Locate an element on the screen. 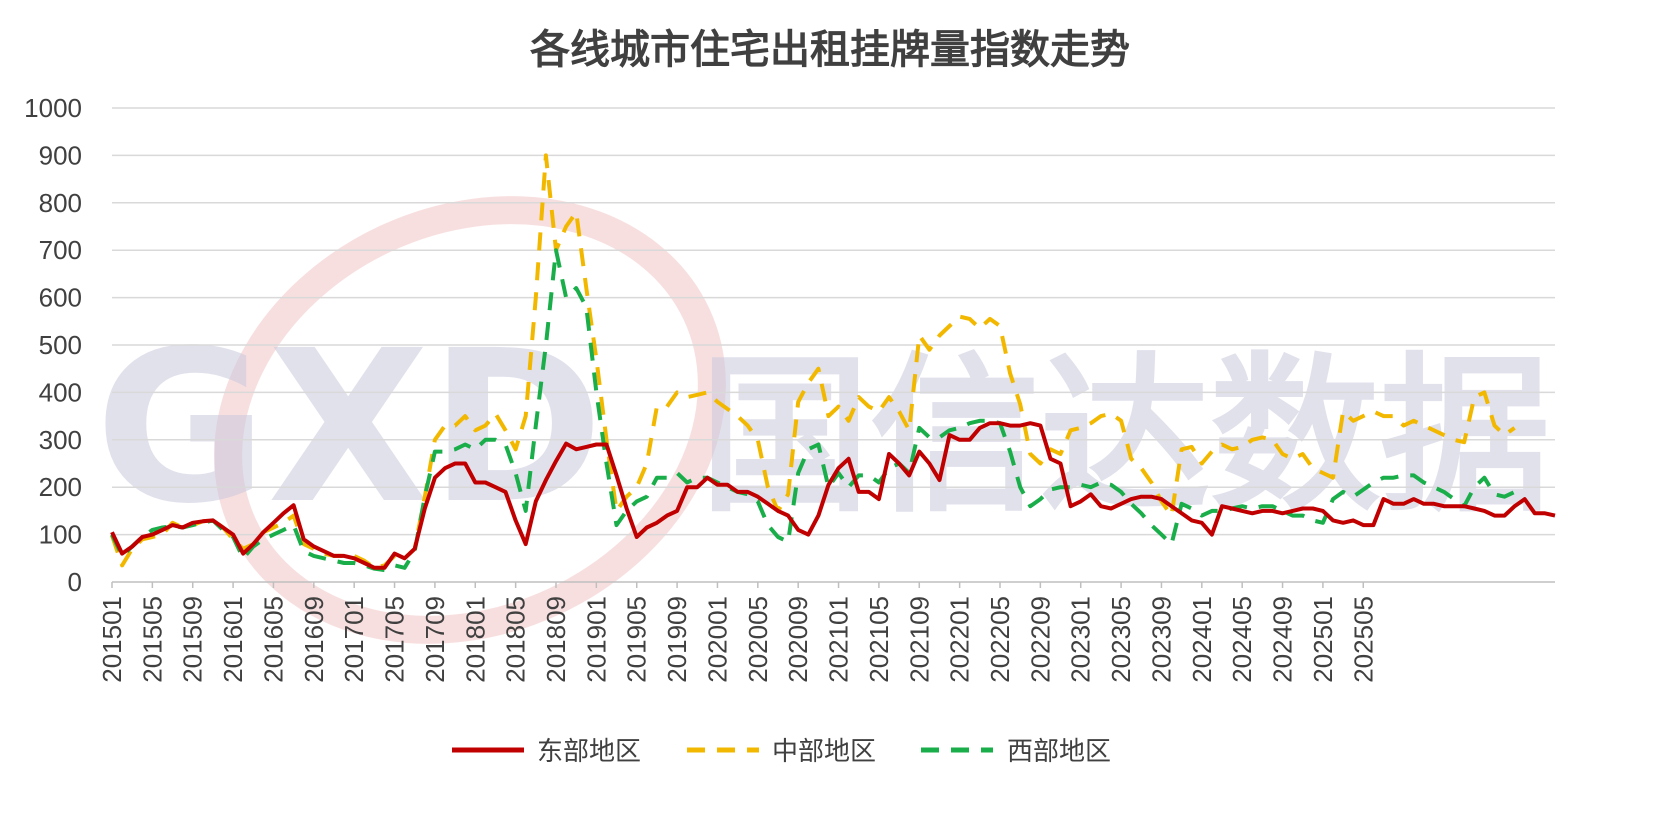 The height and width of the screenshot is (836, 1660). y-tick-label: 800 is located at coordinates (60, 203).